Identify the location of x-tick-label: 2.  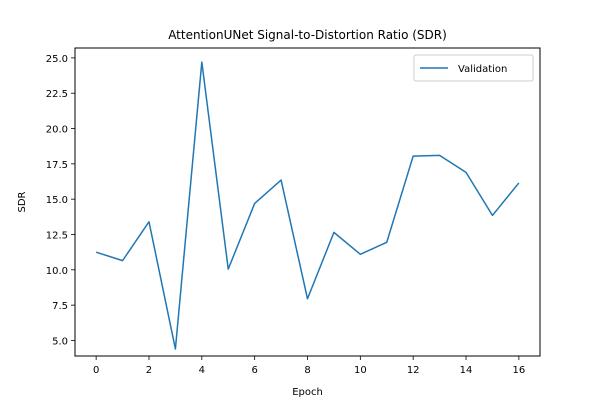
(149, 370).